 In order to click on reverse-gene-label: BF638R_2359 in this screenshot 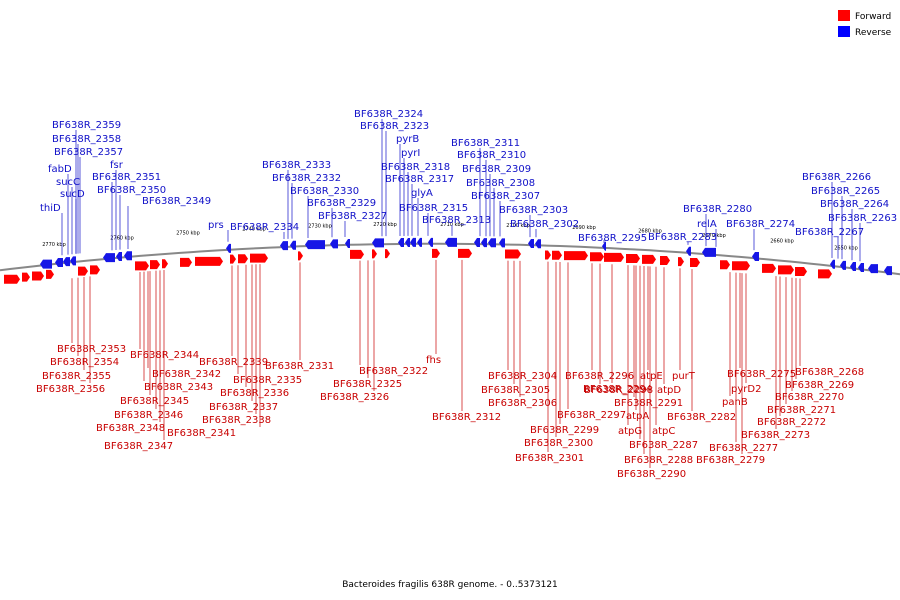, I will do `click(86, 125)`.